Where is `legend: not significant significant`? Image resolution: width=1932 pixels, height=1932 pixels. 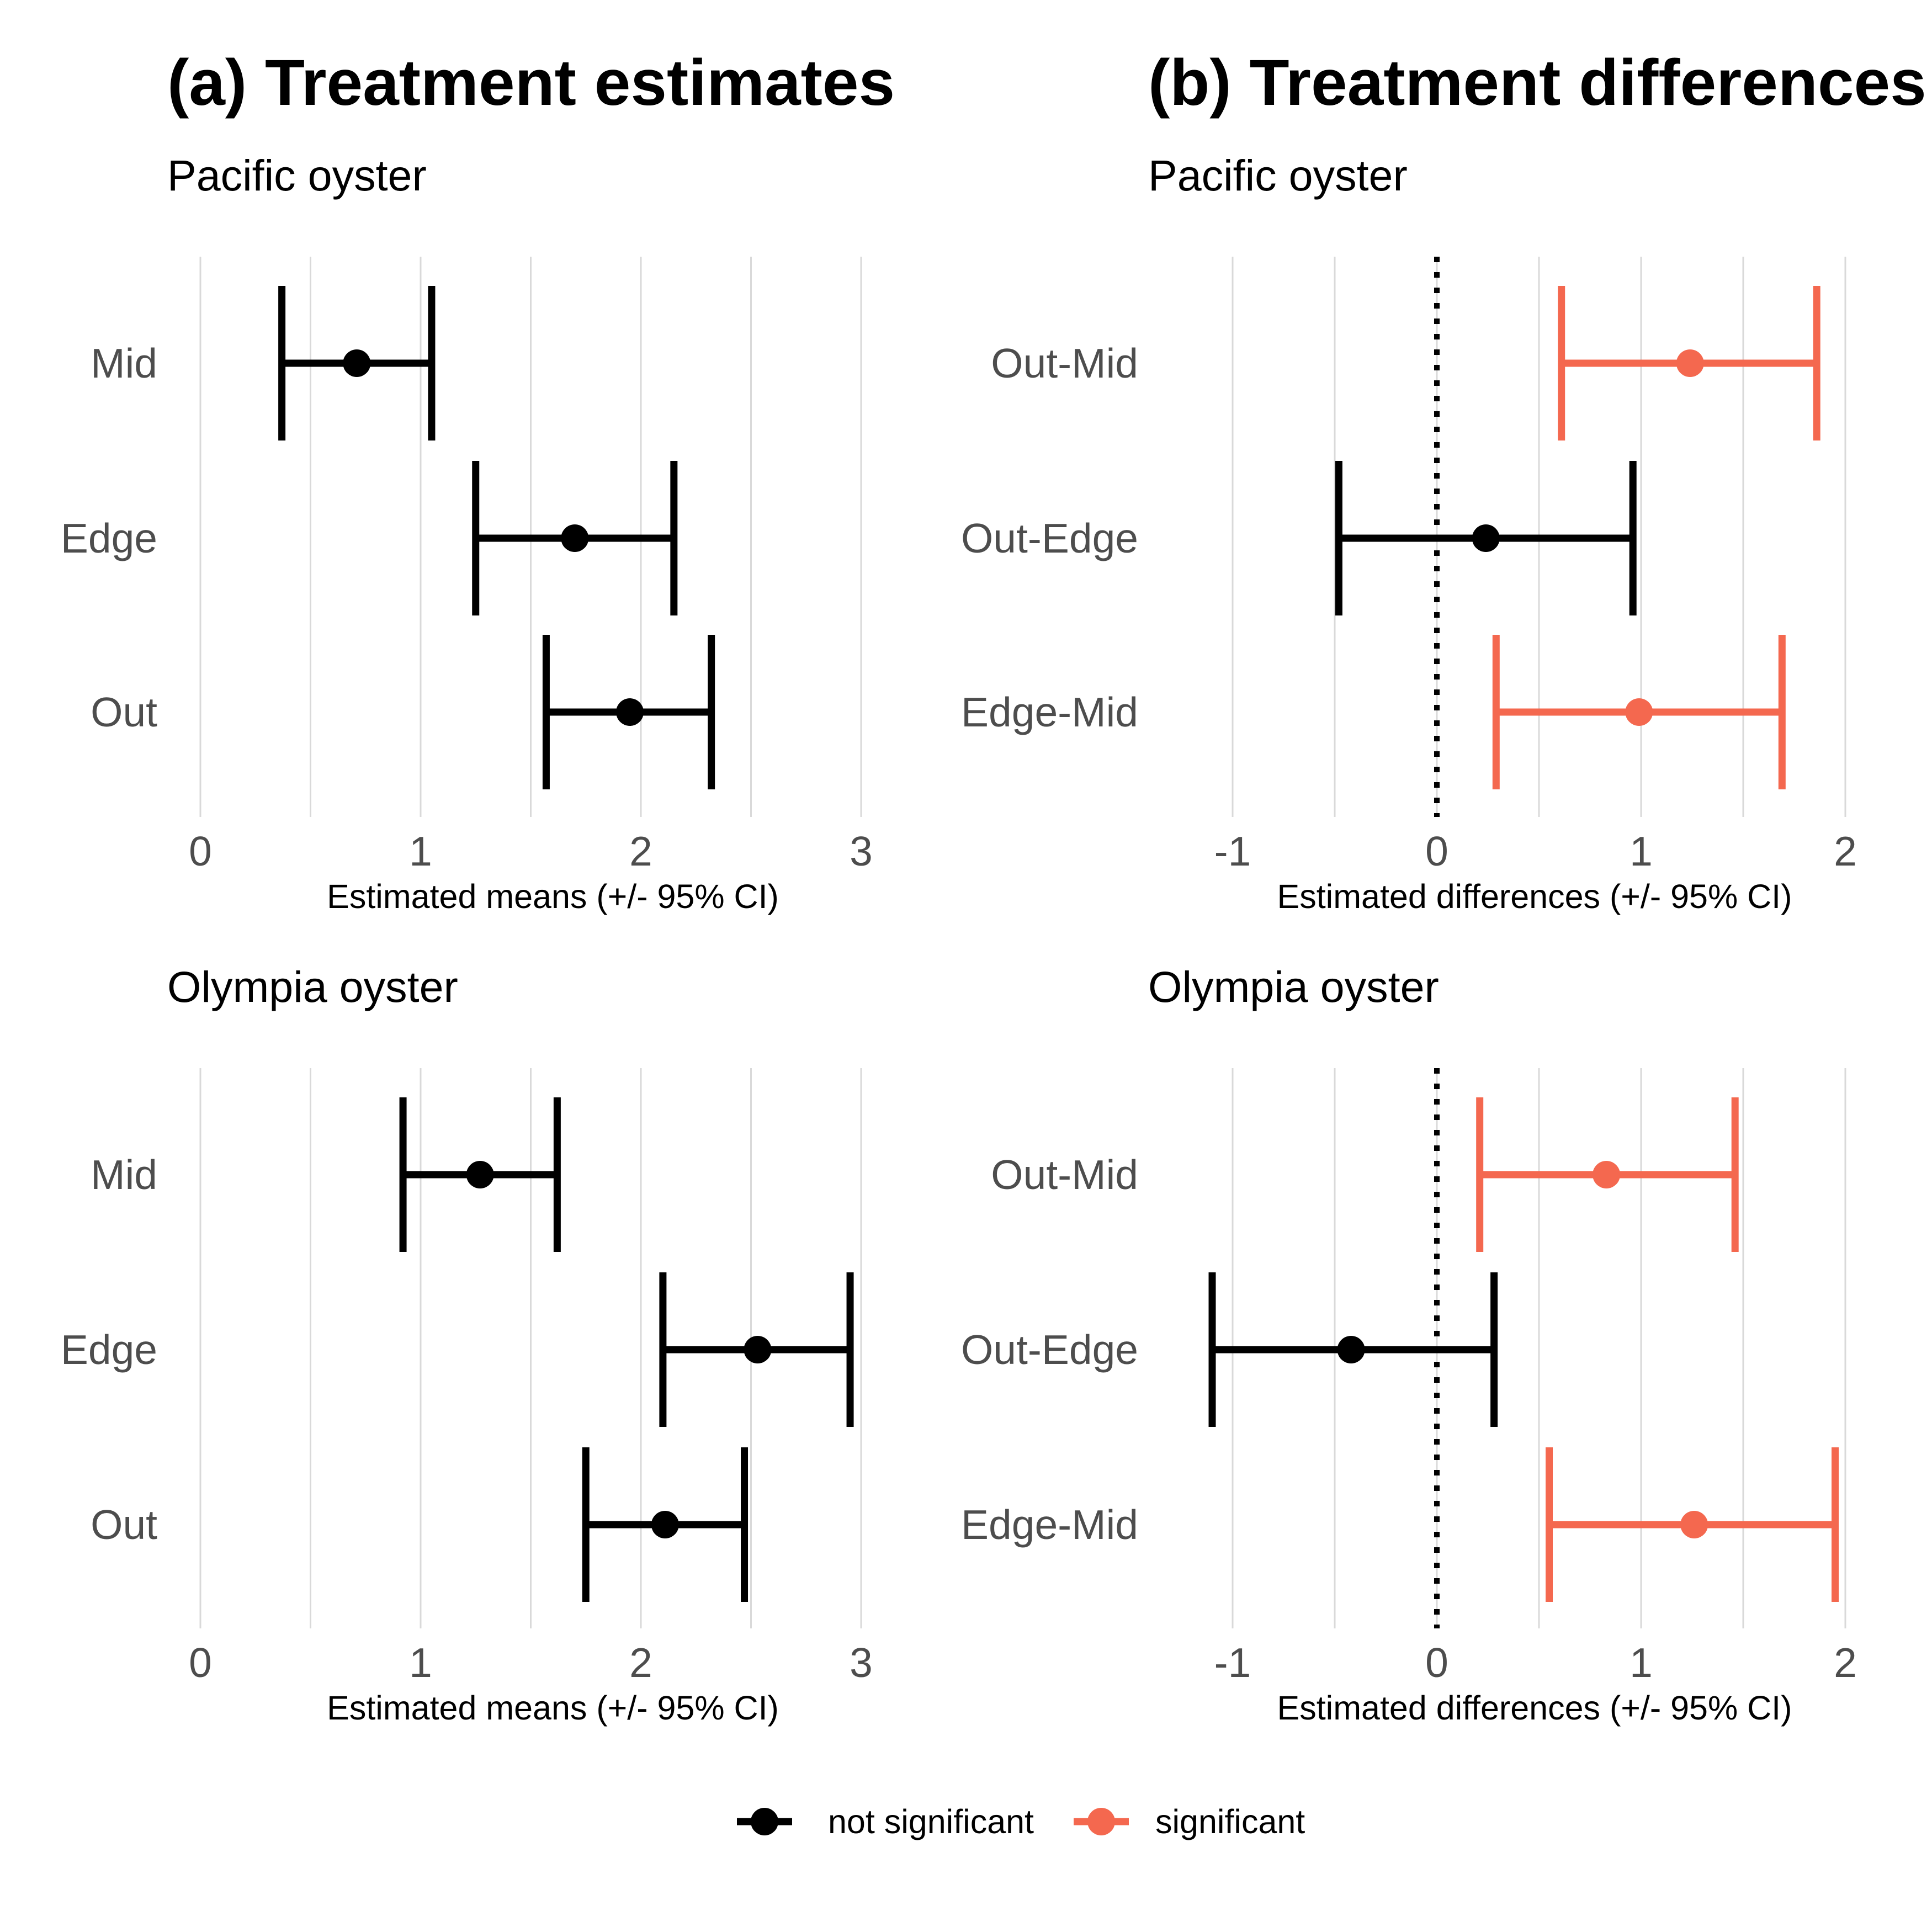 legend: not significant significant is located at coordinates (1021, 1821).